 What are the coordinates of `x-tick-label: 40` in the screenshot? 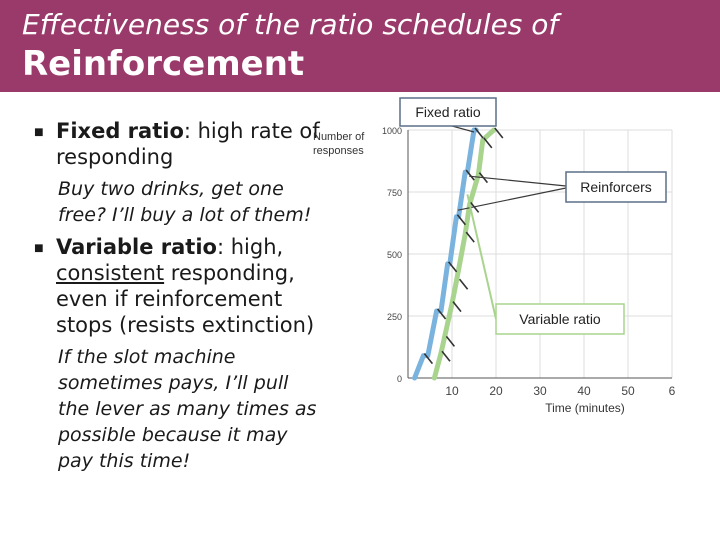 It's located at (584, 391).